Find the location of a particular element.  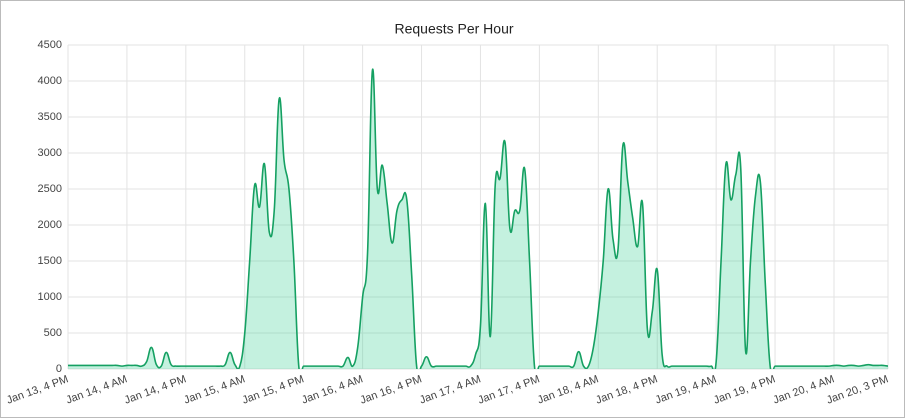

chart-title: Requests Per Hour is located at coordinates (453, 29).